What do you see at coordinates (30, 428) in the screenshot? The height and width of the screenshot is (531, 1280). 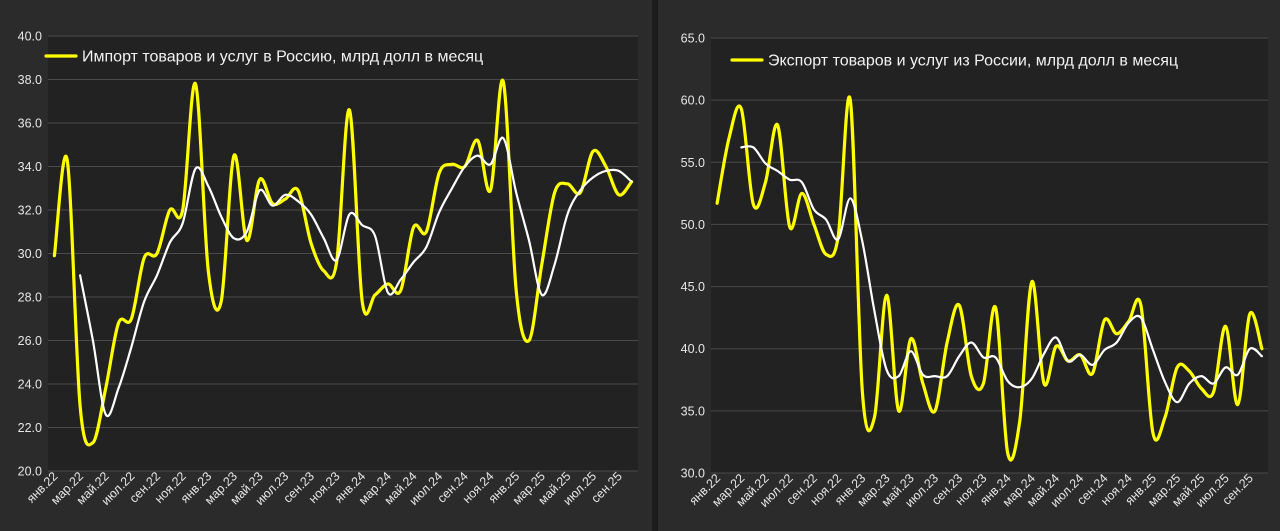 I see `y-tick-label: 22.0` at bounding box center [30, 428].